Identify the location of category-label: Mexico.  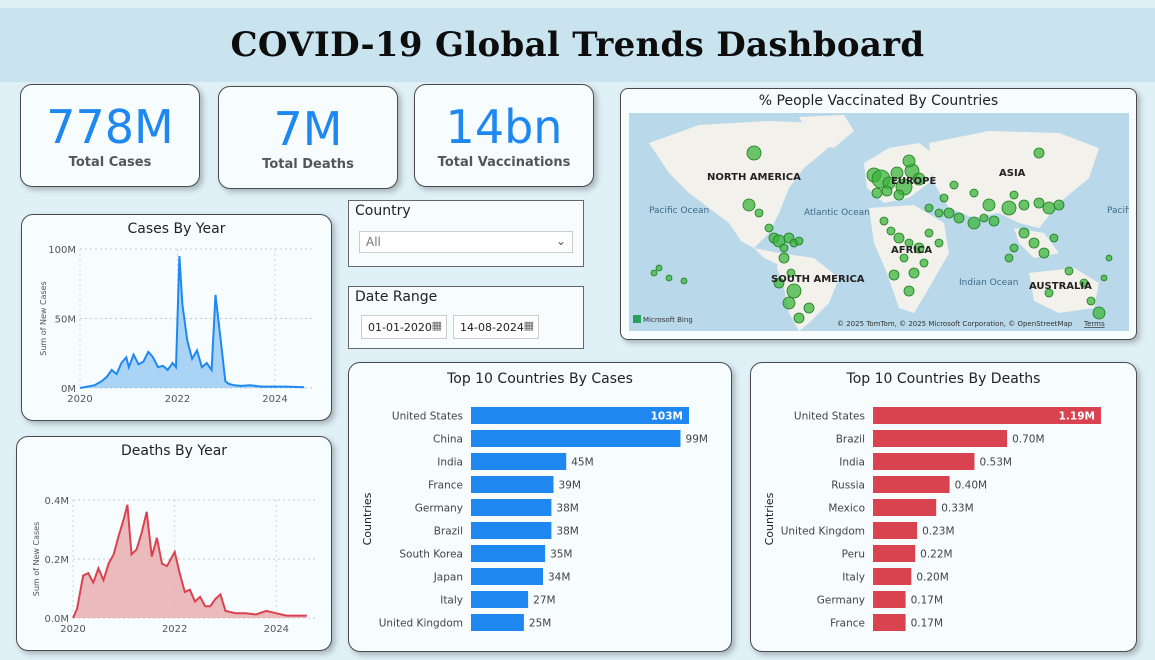
(846, 509).